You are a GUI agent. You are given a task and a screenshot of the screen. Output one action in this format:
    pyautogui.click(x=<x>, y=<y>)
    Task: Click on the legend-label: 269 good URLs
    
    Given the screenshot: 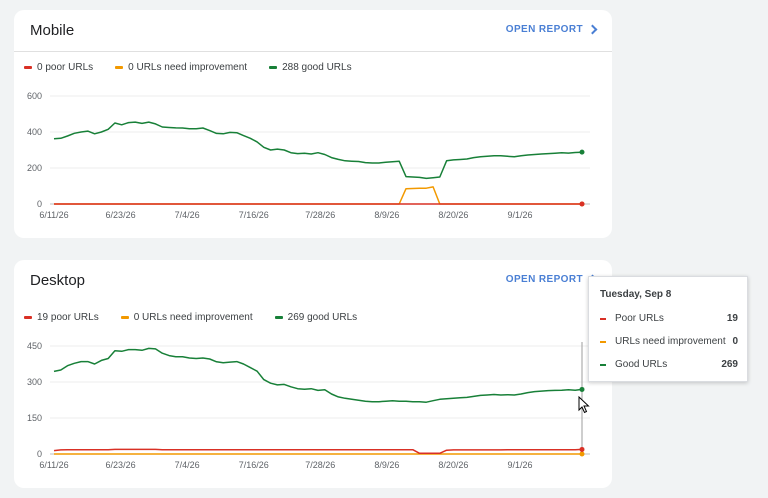 What is the action you would take?
    pyautogui.click(x=323, y=317)
    